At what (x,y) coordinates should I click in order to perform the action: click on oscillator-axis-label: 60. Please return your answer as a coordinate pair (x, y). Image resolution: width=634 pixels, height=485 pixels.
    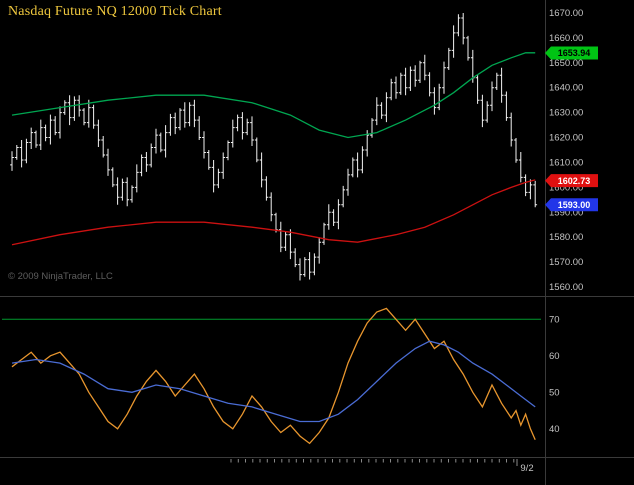
    Looking at the image, I should click on (554, 356).